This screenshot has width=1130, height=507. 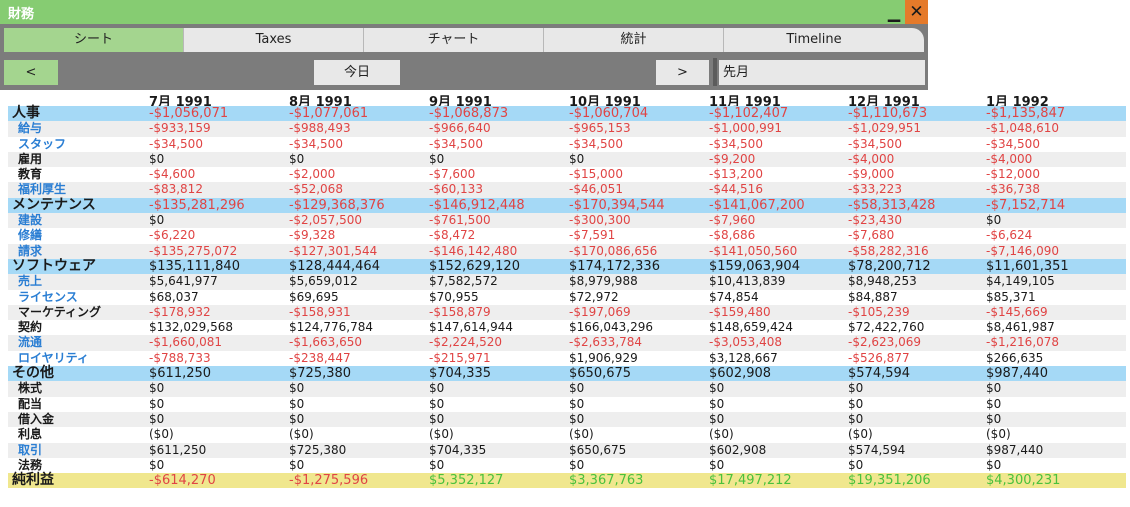 What do you see at coordinates (634, 40) in the screenshot?
I see `tab-stats: 統計` at bounding box center [634, 40].